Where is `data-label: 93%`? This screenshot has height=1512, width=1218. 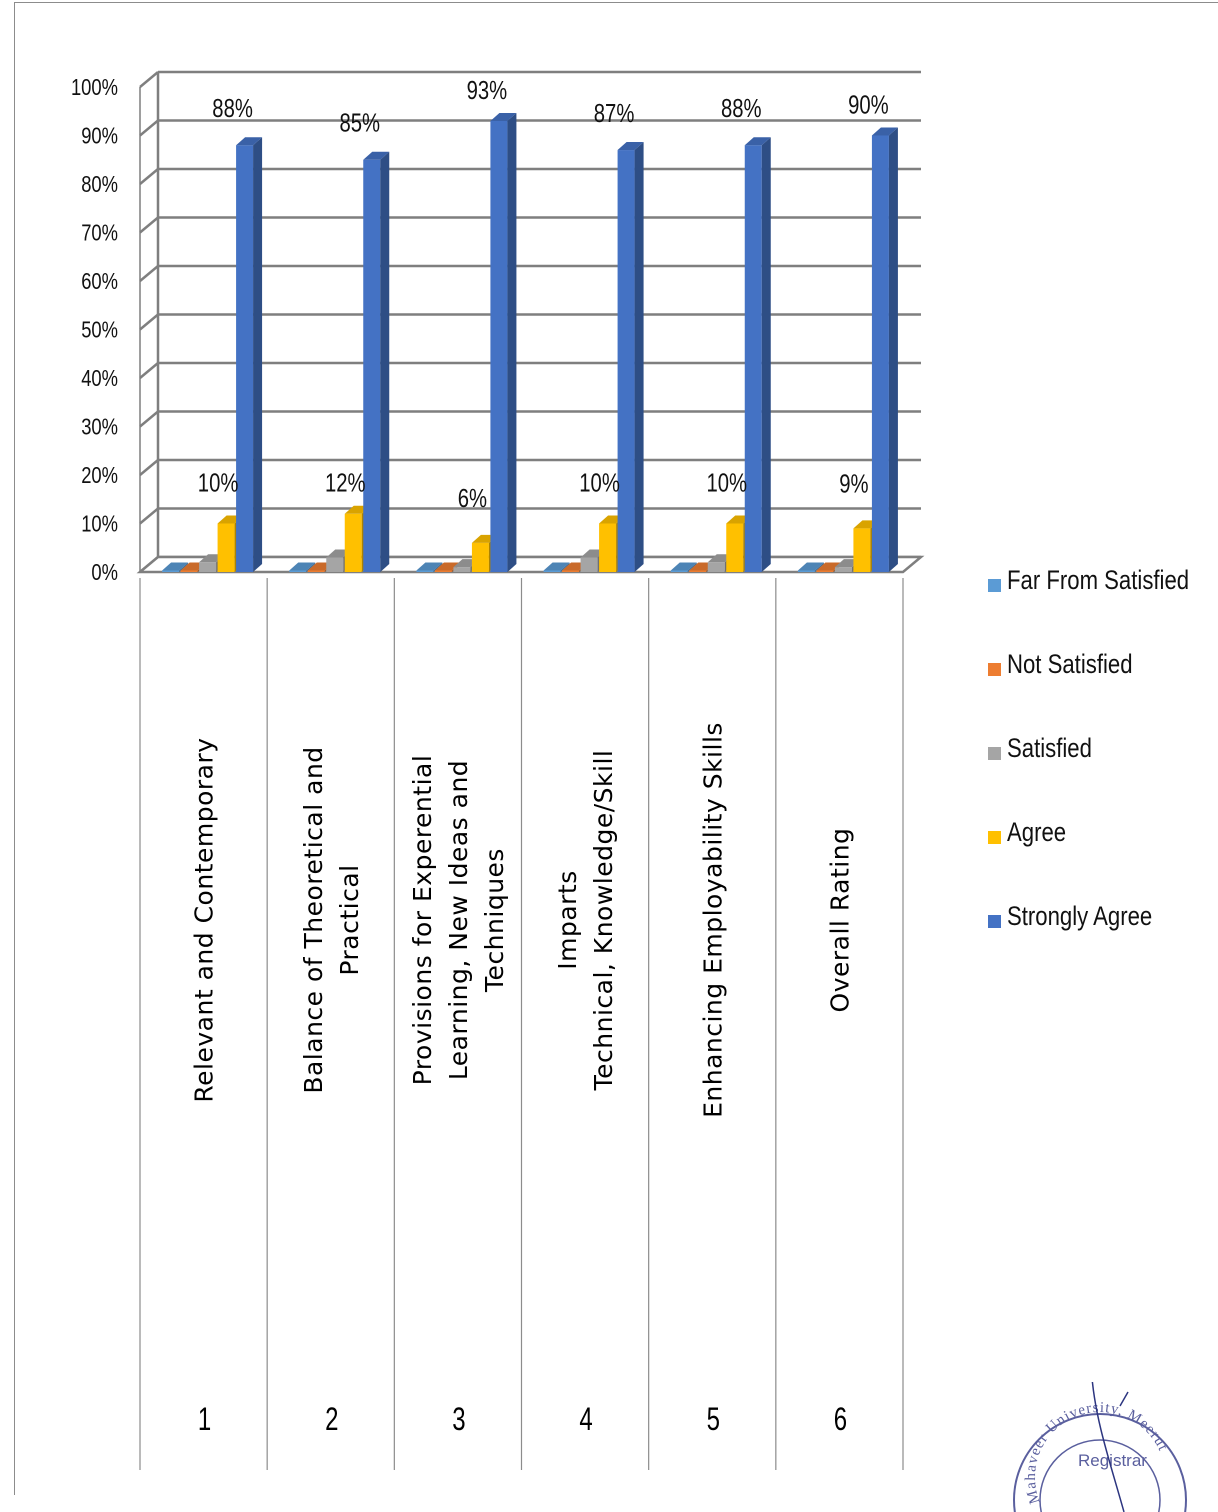 data-label: 93% is located at coordinates (487, 90).